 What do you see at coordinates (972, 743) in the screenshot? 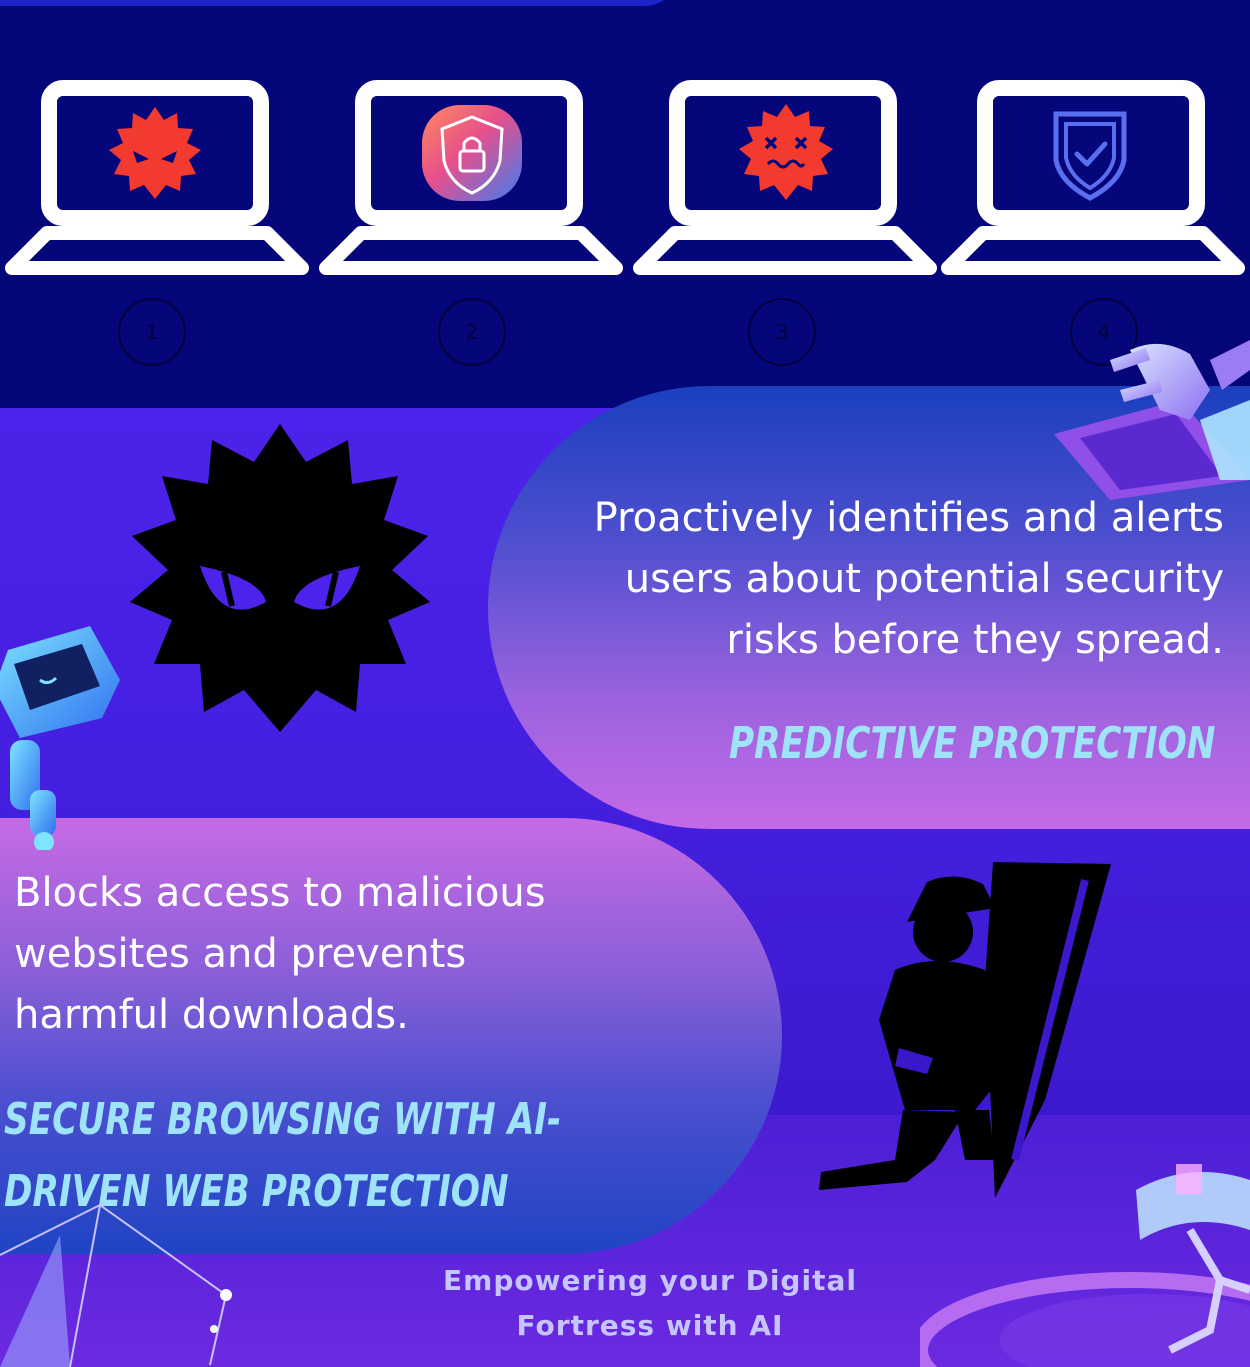
I see `predictive-protection-heading: PREDICTIVE PROTECTION` at bounding box center [972, 743].